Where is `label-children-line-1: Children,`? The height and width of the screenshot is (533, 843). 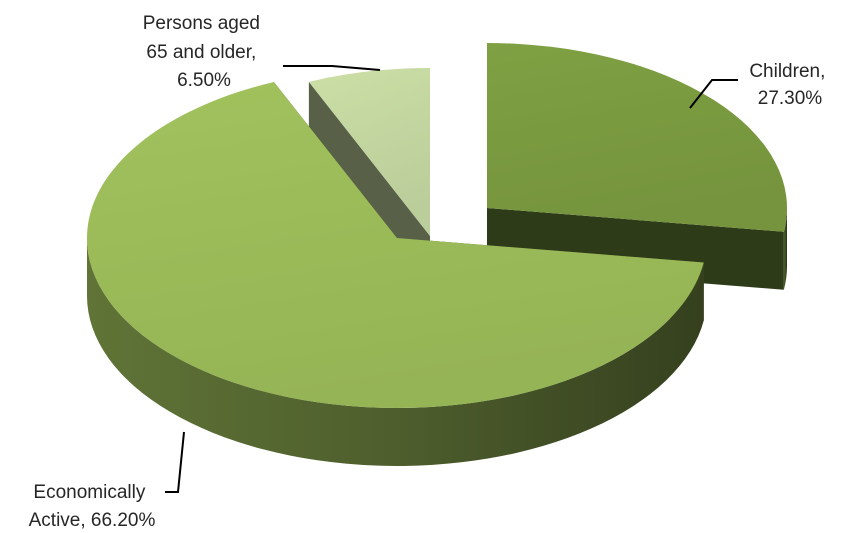
label-children-line-1: Children, is located at coordinates (787, 71).